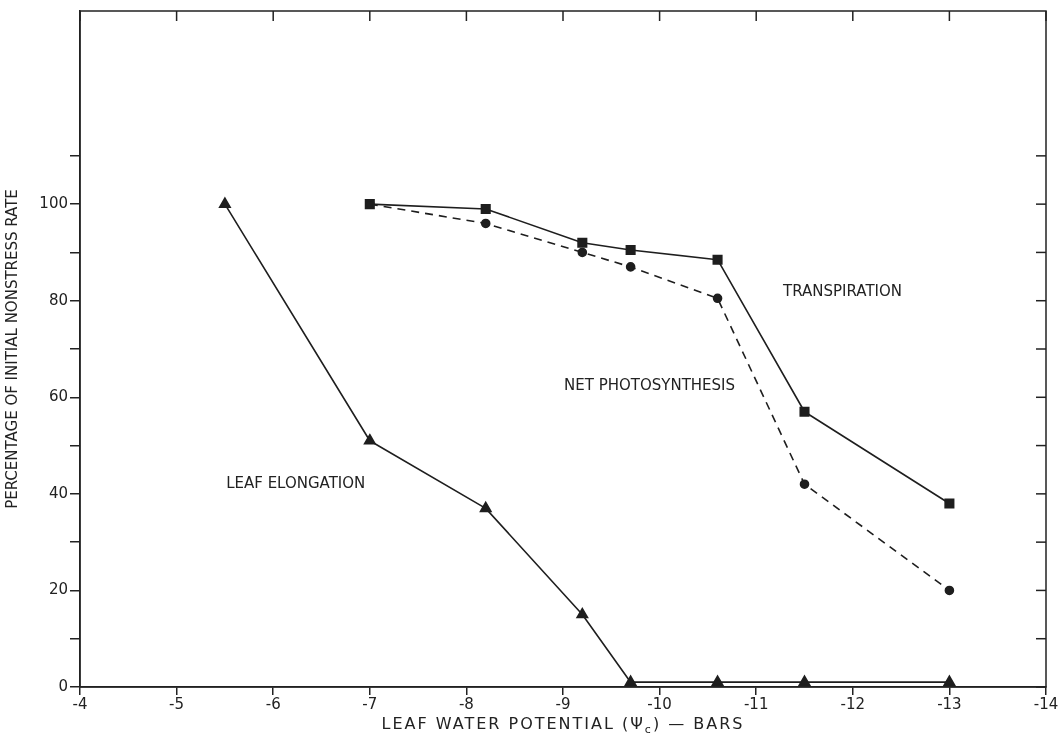 This screenshot has height=740, width=1063. Describe the element at coordinates (177, 703) in the screenshot. I see `x-tick-label: -5` at that location.